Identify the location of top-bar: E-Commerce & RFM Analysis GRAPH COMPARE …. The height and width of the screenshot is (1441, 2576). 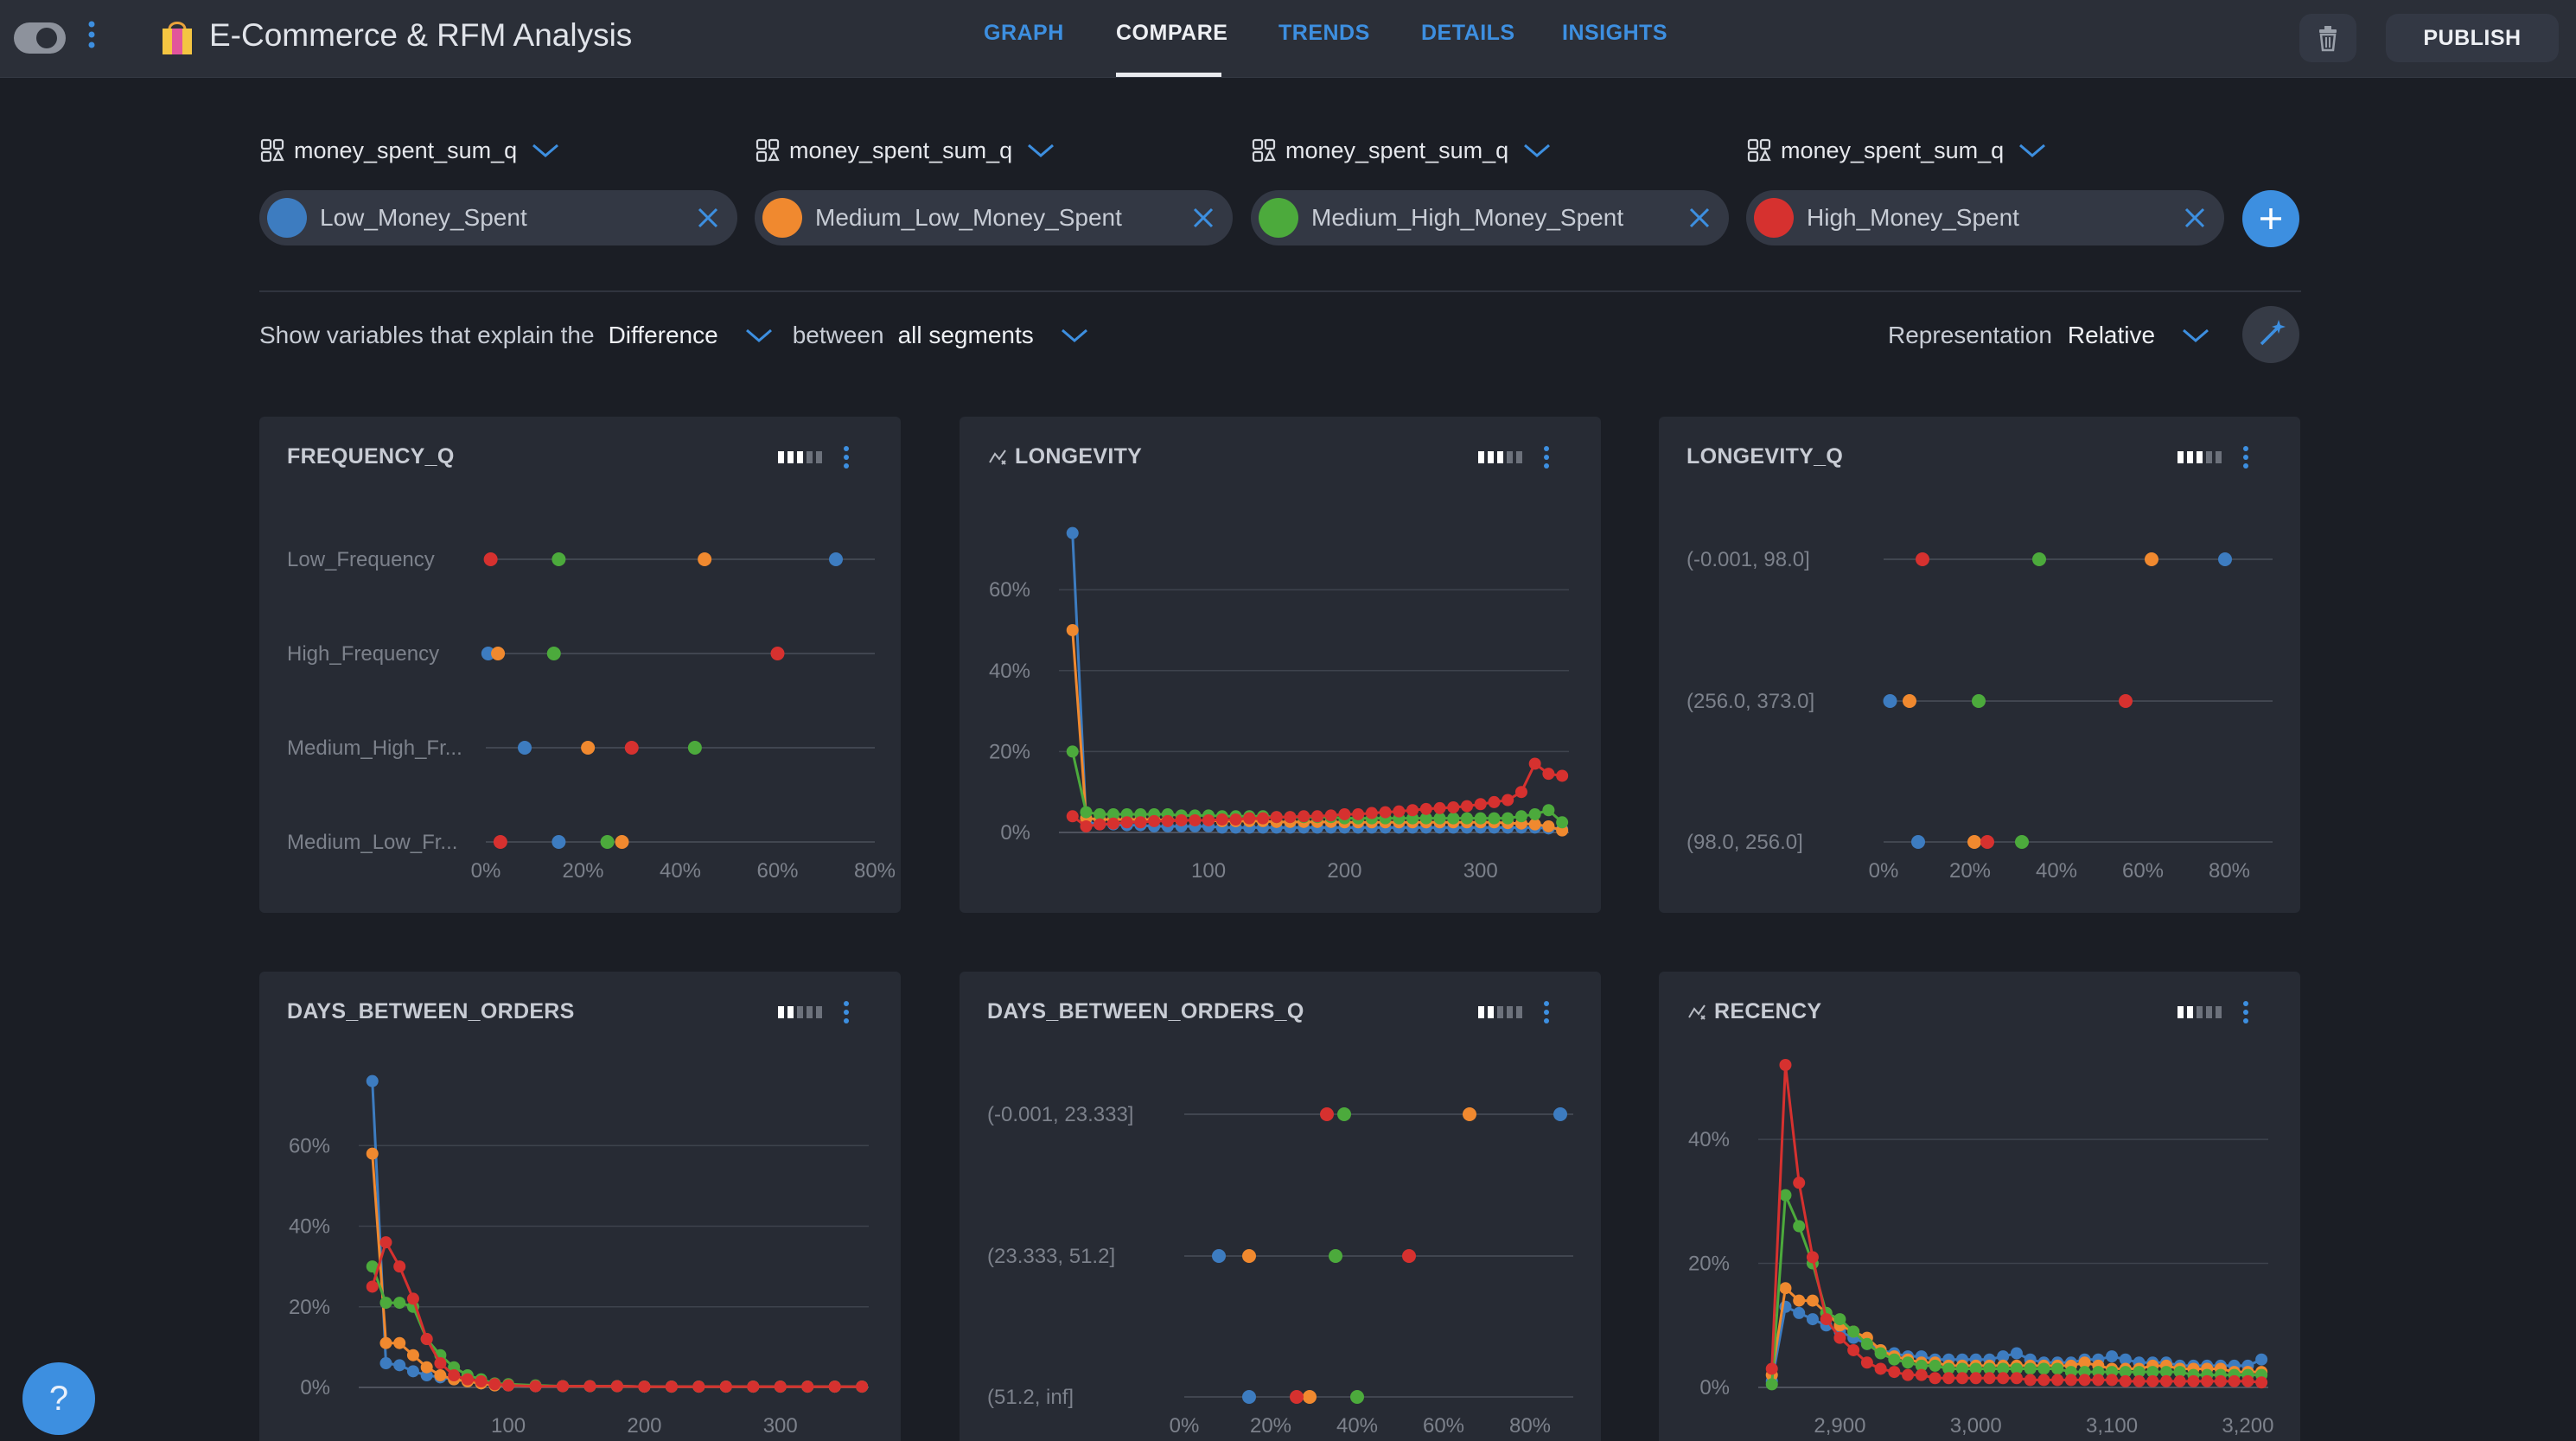
(1288, 39).